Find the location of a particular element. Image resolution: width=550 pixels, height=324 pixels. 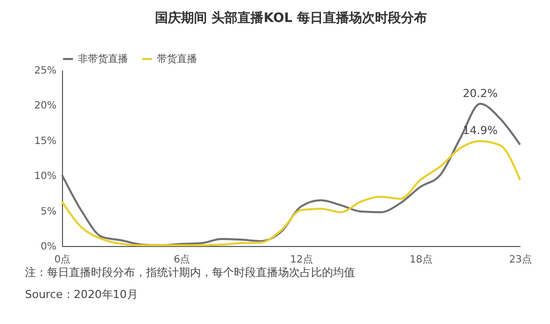

legend-label: 带货直播 is located at coordinates (177, 59).